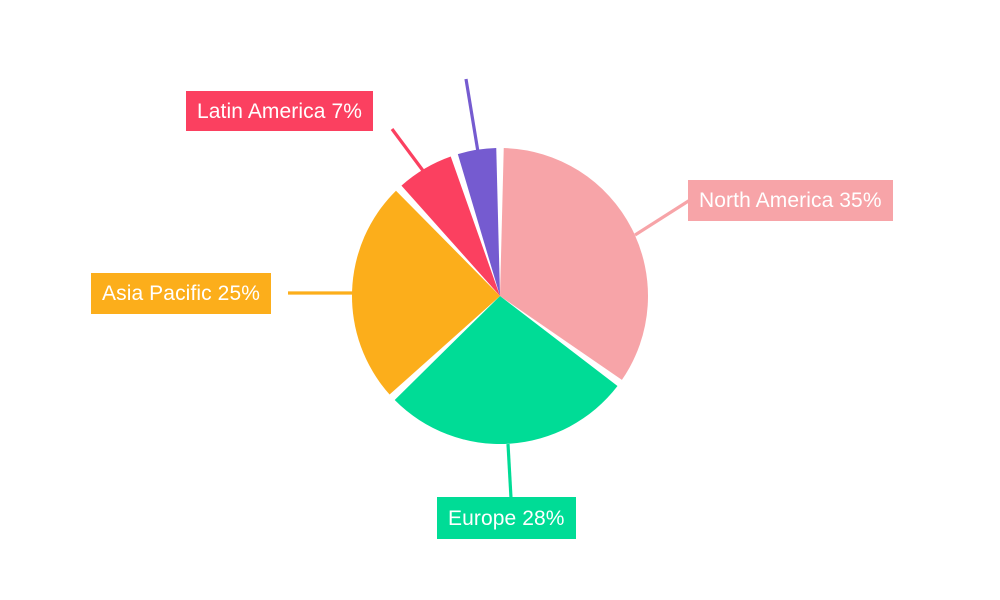 The image size is (1000, 600). Describe the element at coordinates (506, 518) in the screenshot. I see `pie-label-europe: Europe 28%` at that location.